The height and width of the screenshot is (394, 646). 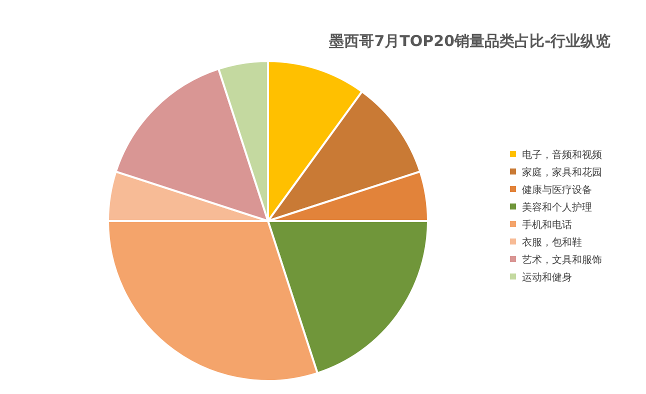 I want to click on legend-label: 运动和健身, so click(x=547, y=278).